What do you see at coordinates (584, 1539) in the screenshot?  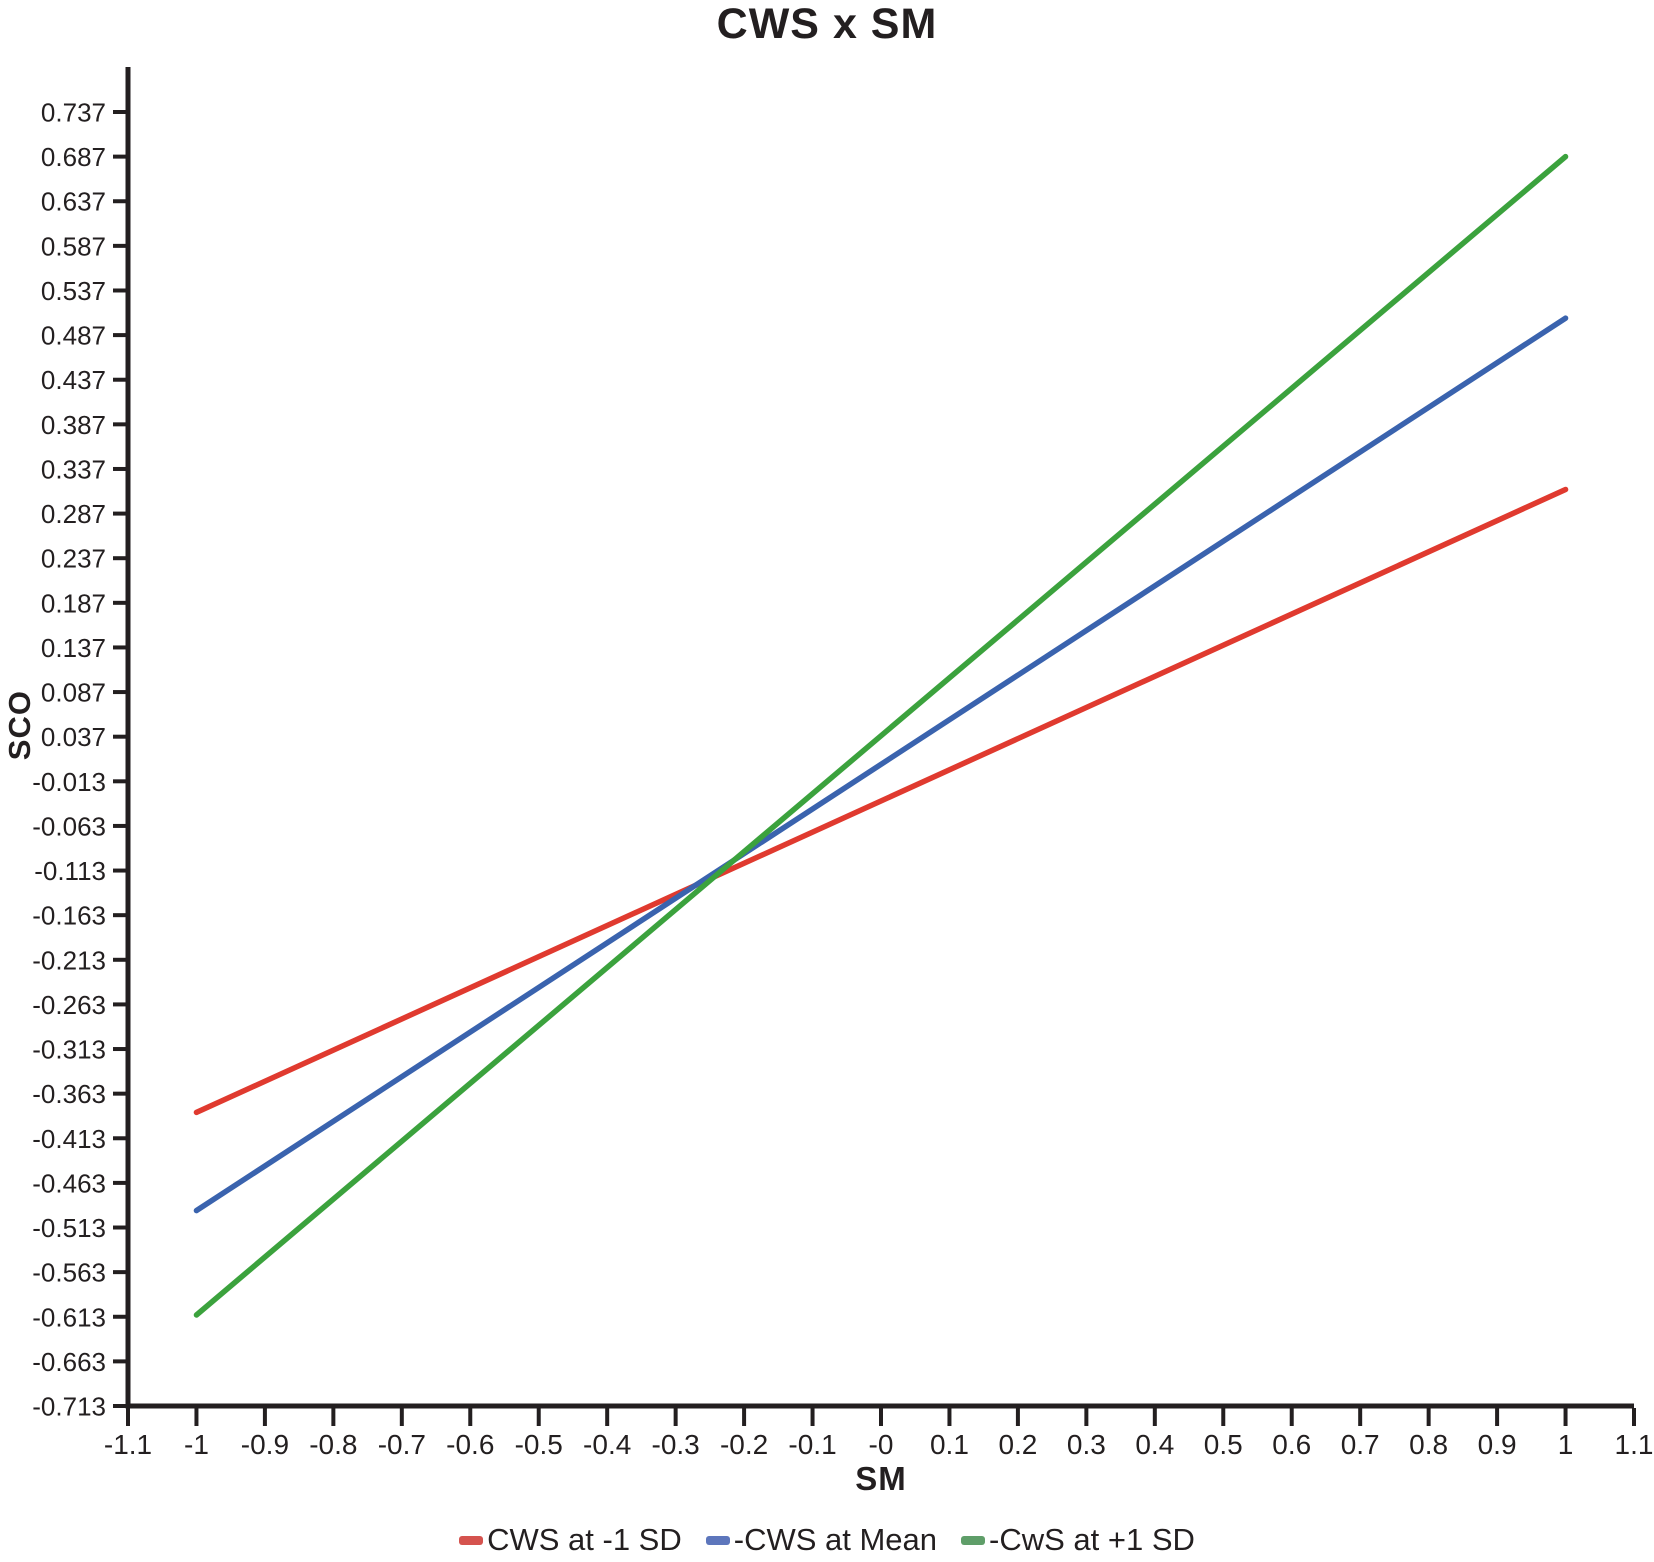 I see `legend-label: CWS at -1 SD` at bounding box center [584, 1539].